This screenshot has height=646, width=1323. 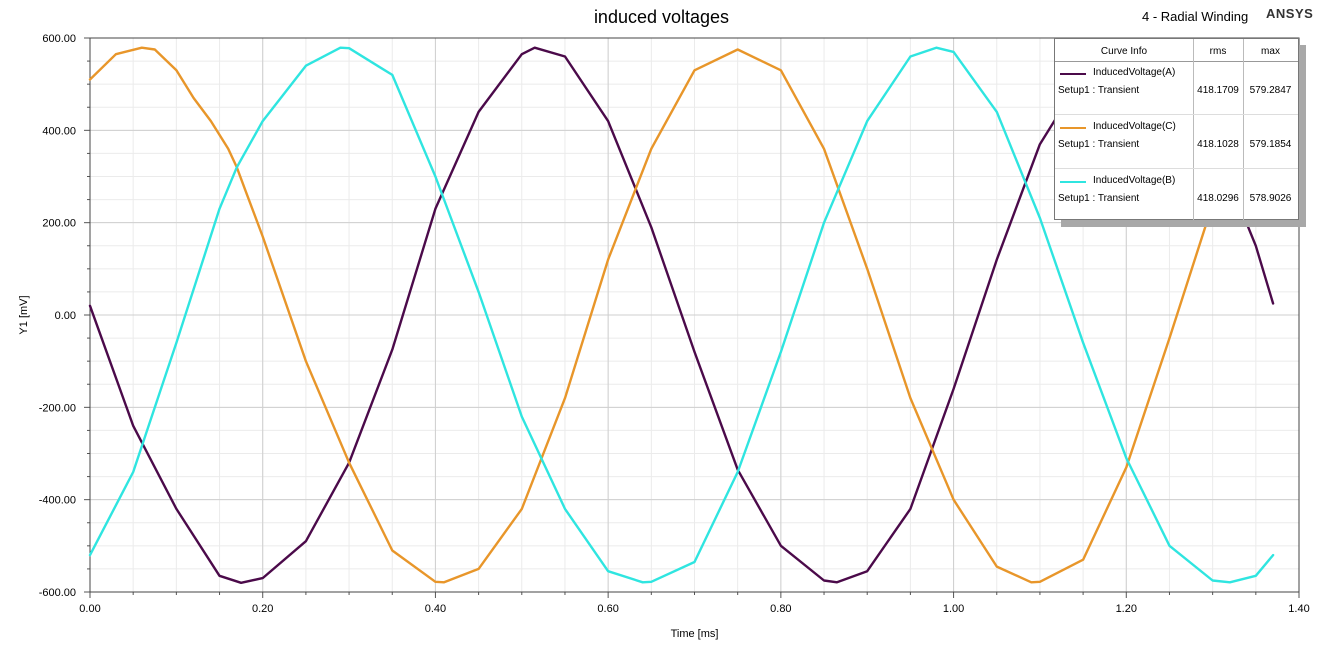 What do you see at coordinates (1134, 180) in the screenshot?
I see `legend-curve-name: InducedVoltage(B)` at bounding box center [1134, 180].